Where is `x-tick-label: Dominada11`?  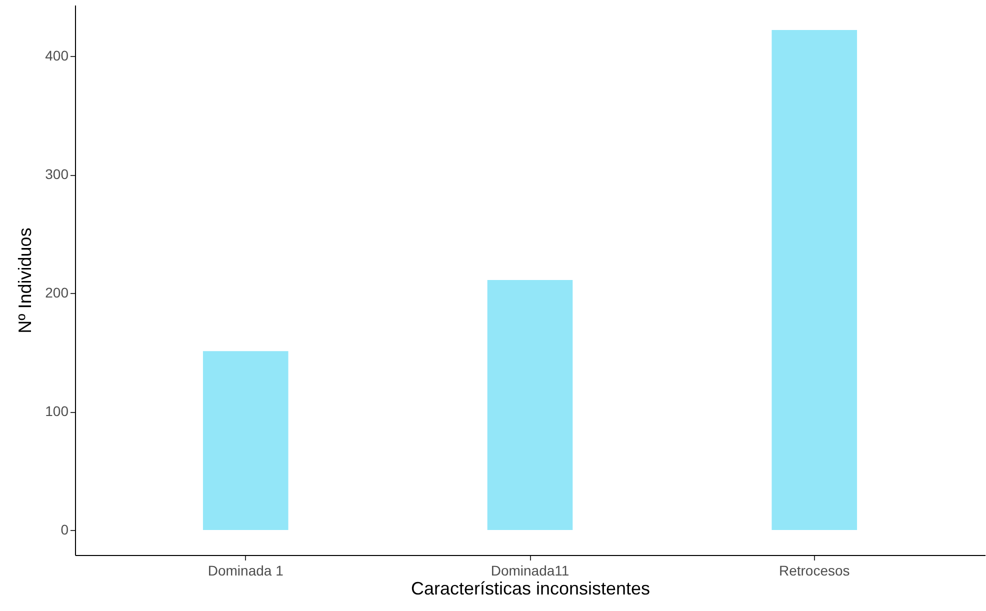
x-tick-label: Dominada11 is located at coordinates (530, 570).